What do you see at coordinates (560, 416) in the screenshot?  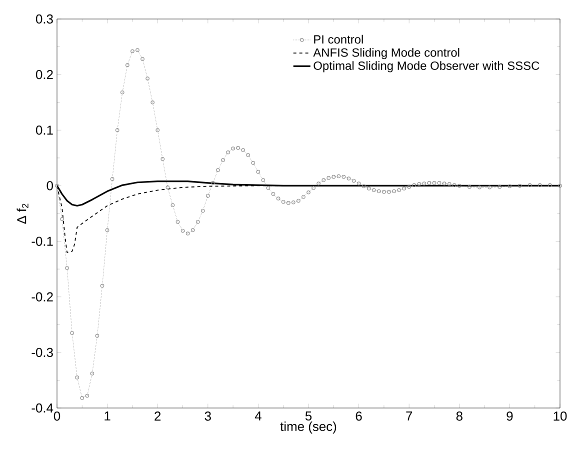 I see `x-tick-label: 10` at bounding box center [560, 416].